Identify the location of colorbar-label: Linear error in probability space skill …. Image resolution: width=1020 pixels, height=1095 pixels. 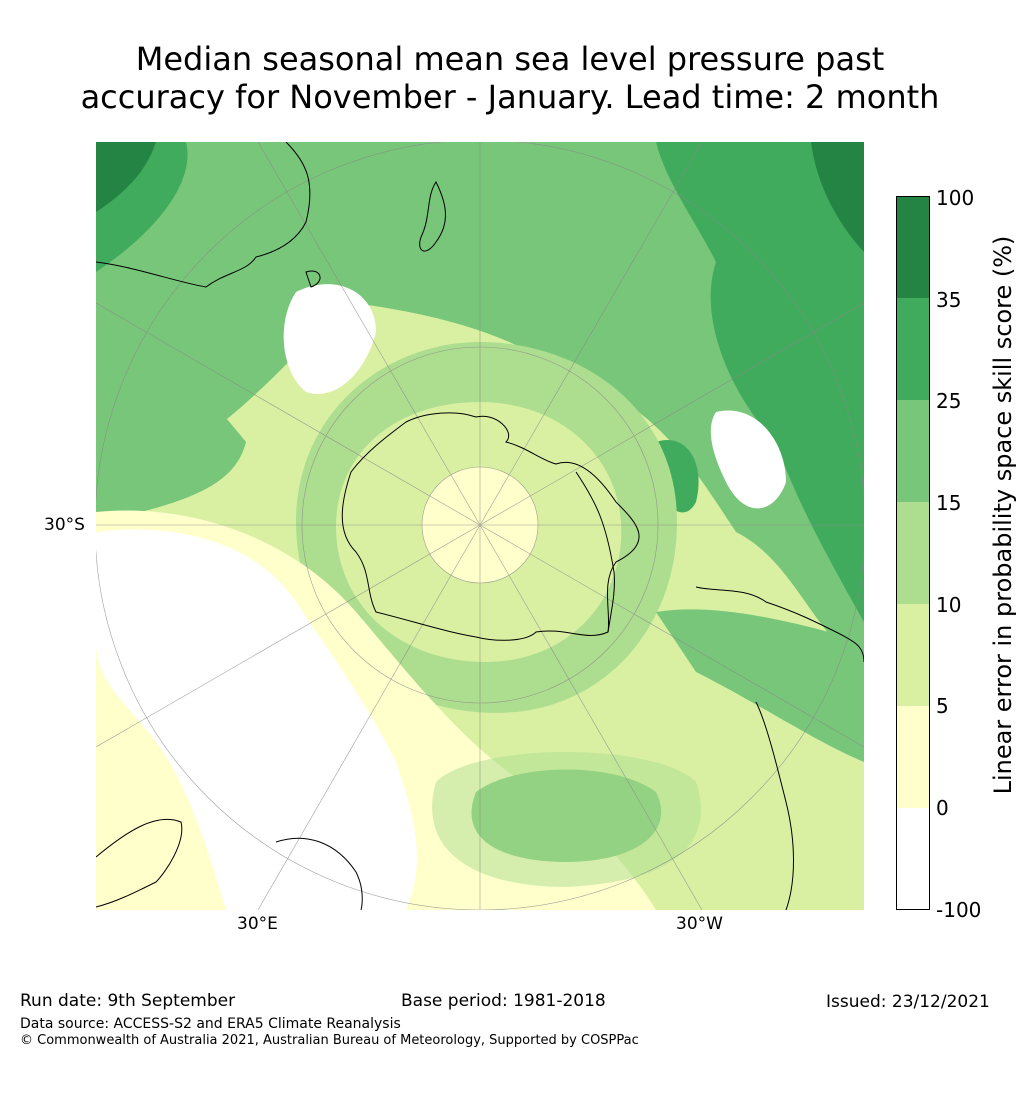
(1003, 515).